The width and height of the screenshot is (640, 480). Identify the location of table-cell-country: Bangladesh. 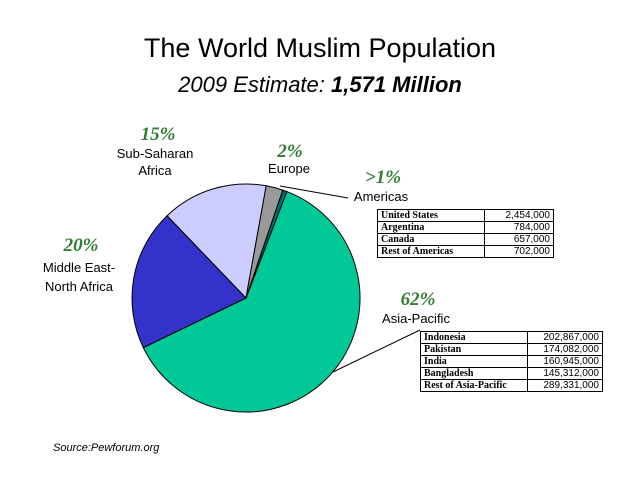
(474, 373).